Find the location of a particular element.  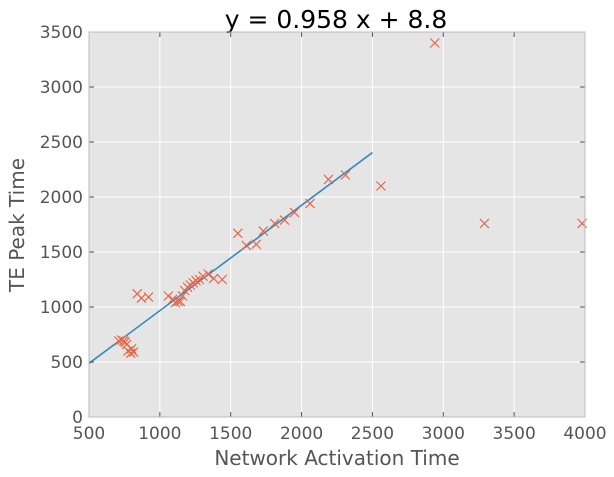

x-tick-label: 1000 is located at coordinates (159, 434).